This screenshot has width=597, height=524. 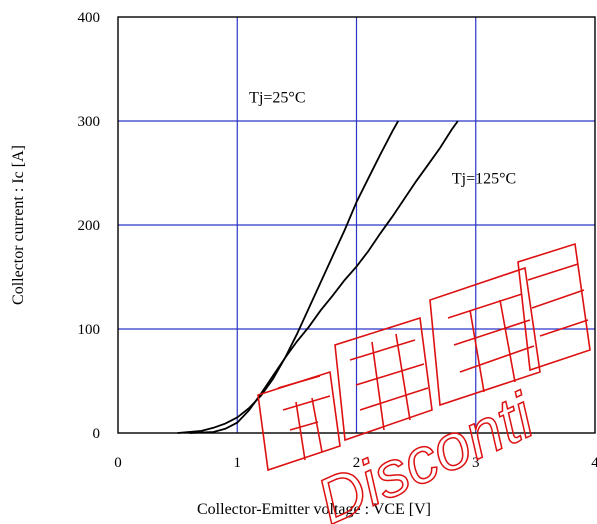 I want to click on y-tick-label: 200, so click(x=89, y=226).